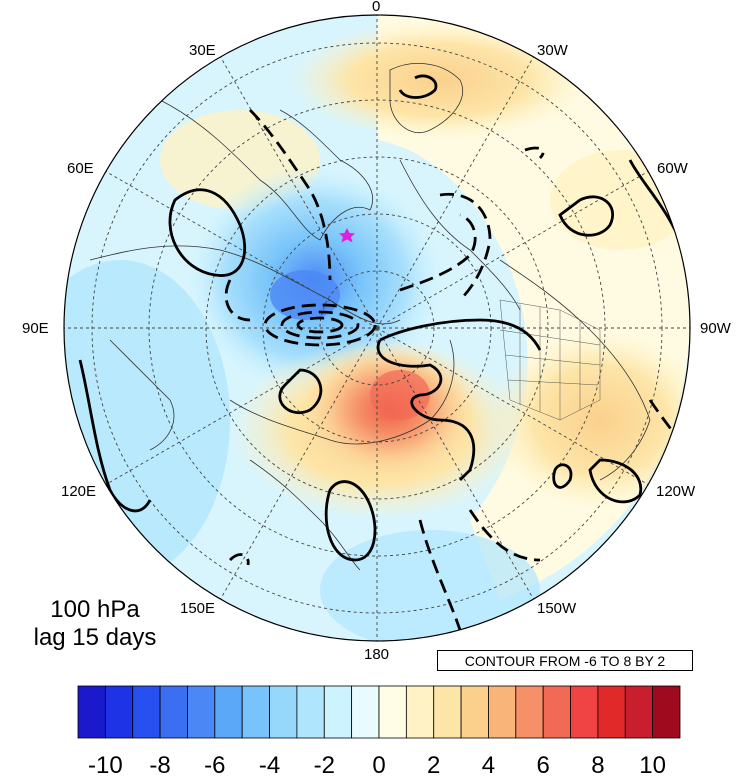 This screenshot has height=780, width=736. Describe the element at coordinates (652, 765) in the screenshot. I see `colorbar-tick-label: 10` at that location.